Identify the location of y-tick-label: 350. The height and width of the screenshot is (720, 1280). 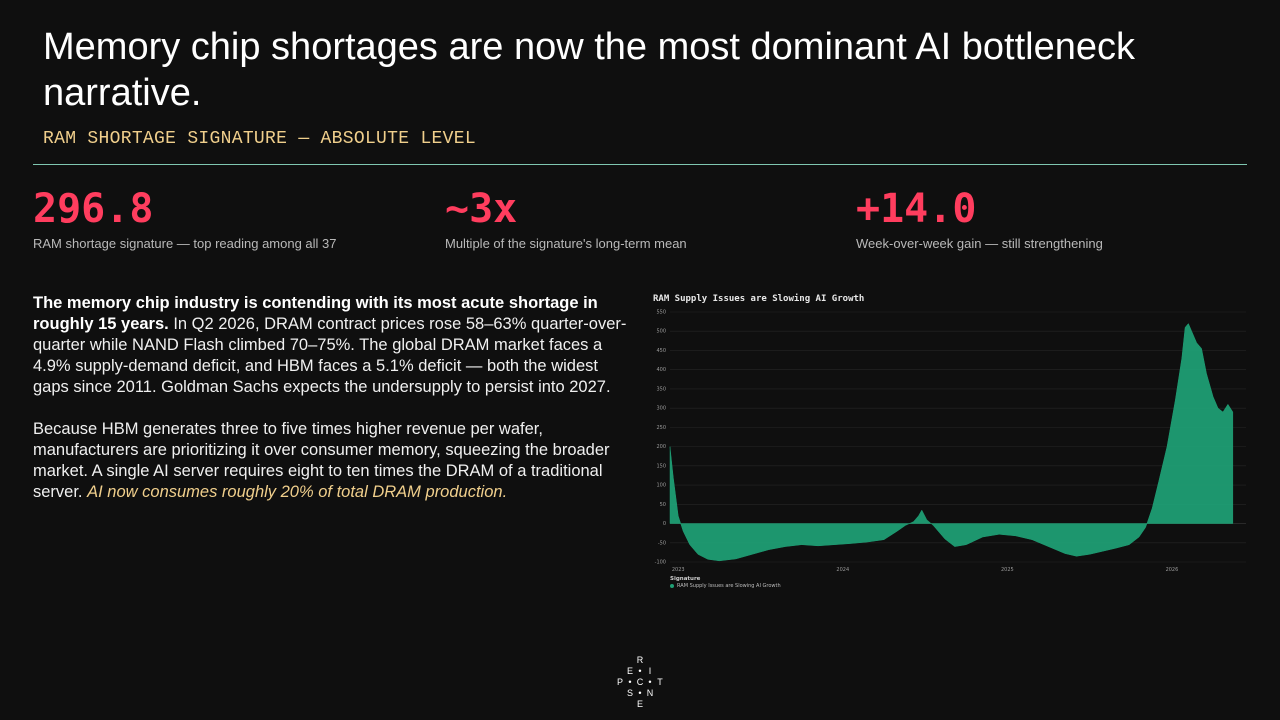
(661, 389).